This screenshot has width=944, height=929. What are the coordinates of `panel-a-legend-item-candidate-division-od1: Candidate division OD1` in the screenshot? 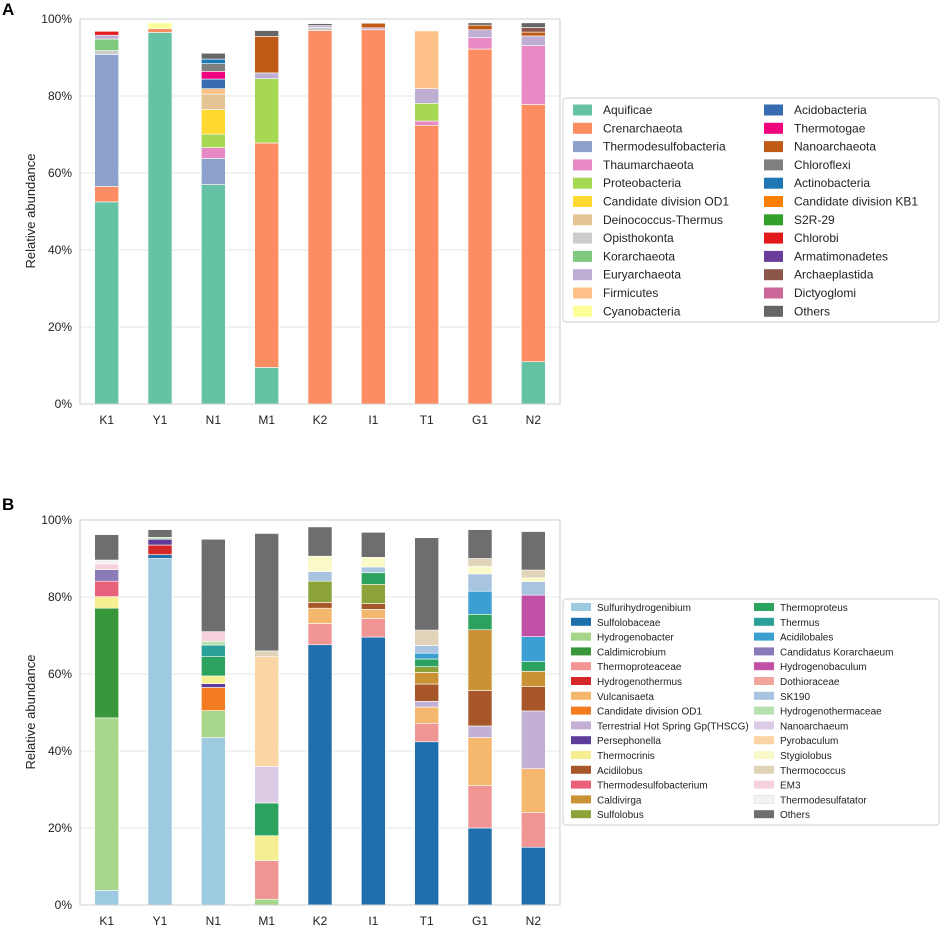 It's located at (651, 202).